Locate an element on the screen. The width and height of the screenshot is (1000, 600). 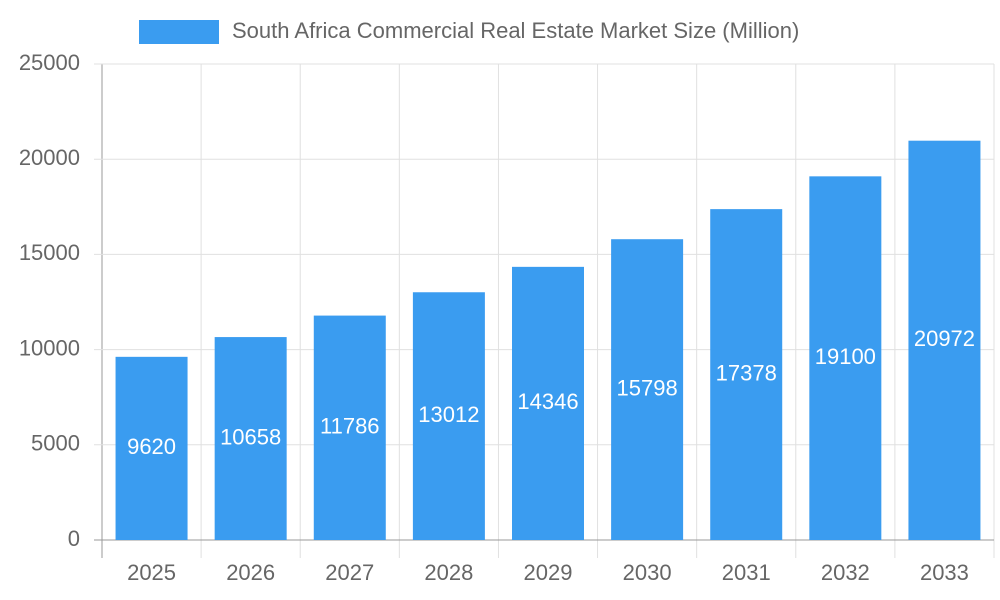
y-tick-label: 5000 is located at coordinates (55, 443).